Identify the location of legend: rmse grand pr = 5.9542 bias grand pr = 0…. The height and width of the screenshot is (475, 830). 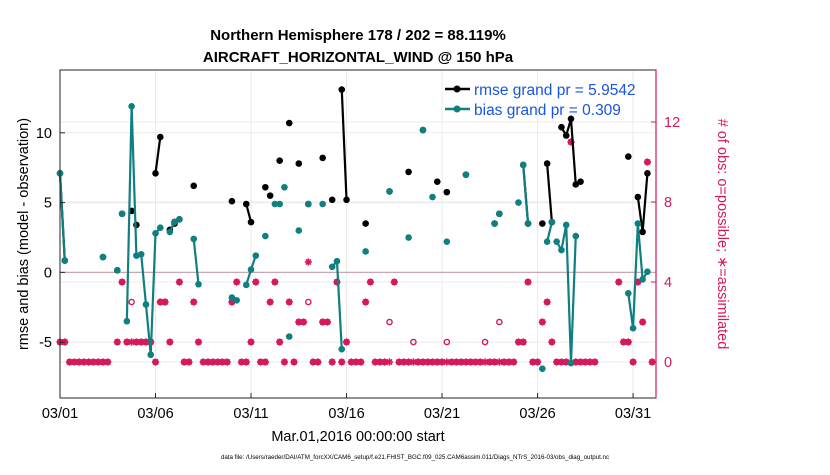
(540, 100).